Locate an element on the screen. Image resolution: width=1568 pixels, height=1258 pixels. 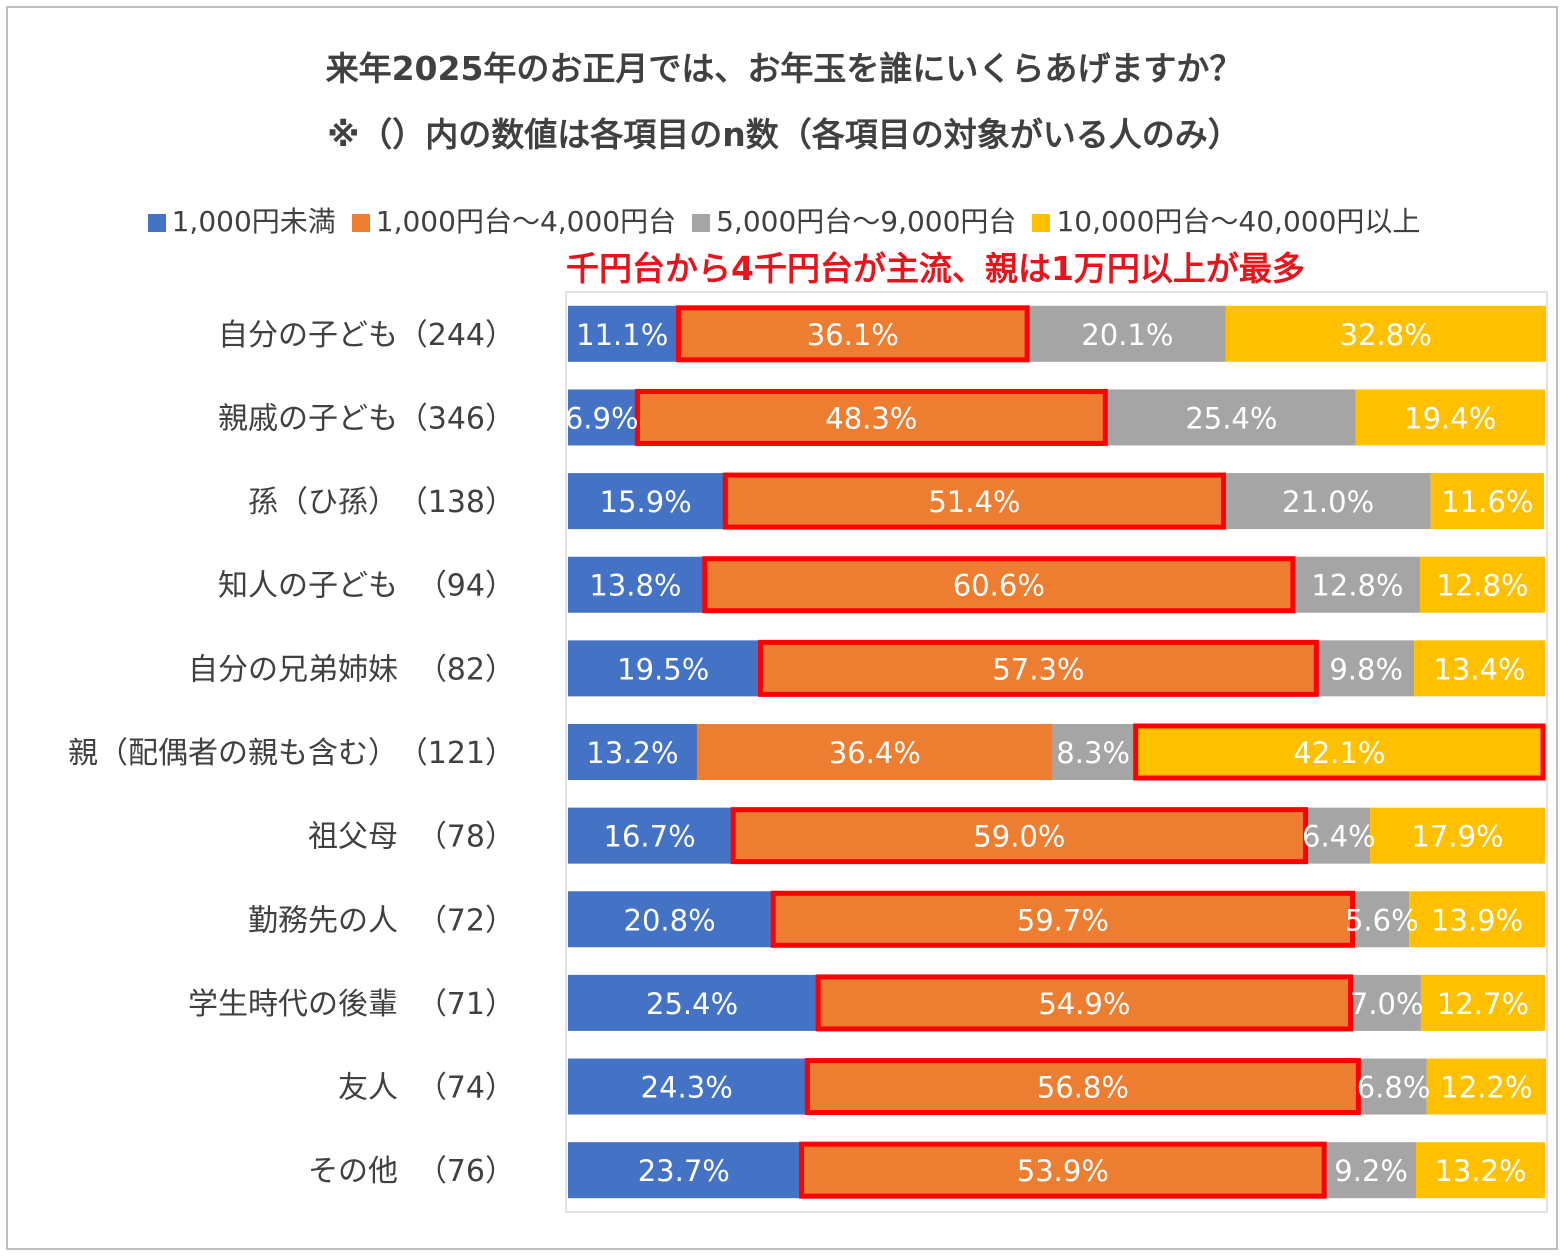
data-label: 20.1% is located at coordinates (1127, 335).